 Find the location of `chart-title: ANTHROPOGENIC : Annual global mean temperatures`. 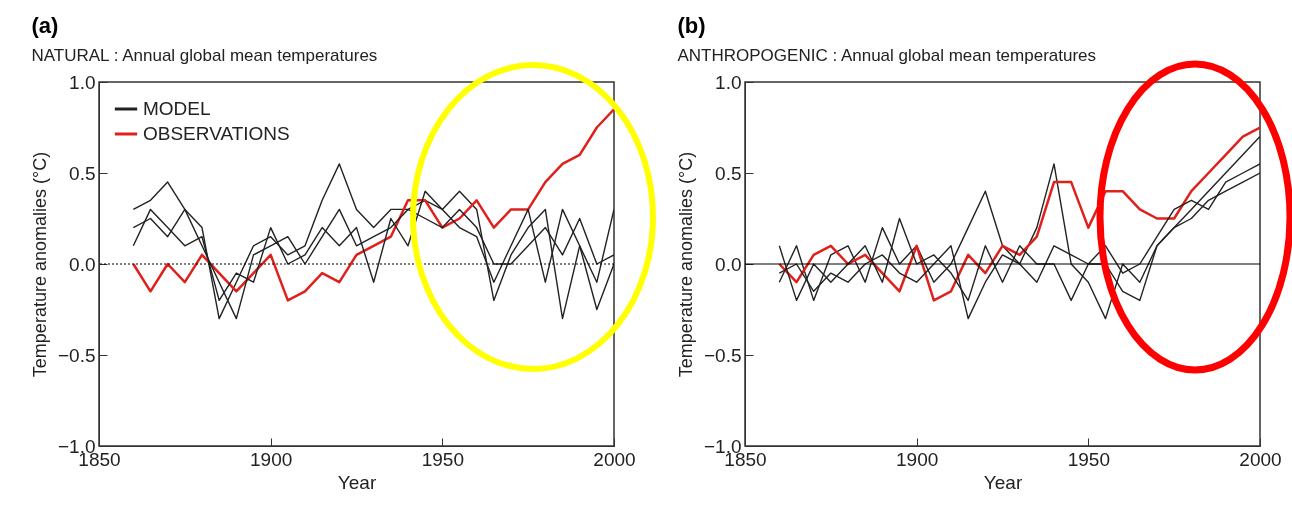

chart-title: ANTHROPOGENIC : Annual global mean temperatures is located at coordinates (887, 55).